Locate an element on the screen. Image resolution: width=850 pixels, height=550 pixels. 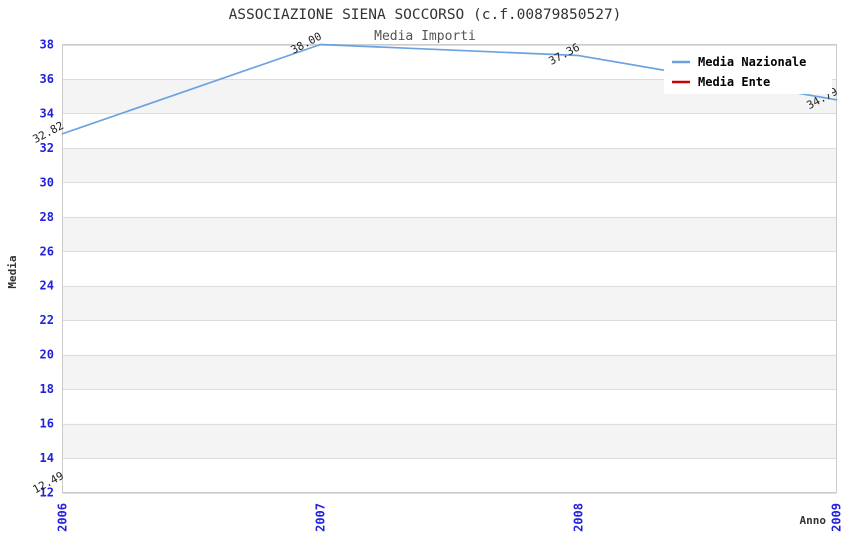
chart-subtitle: Media Importi is located at coordinates (425, 36).